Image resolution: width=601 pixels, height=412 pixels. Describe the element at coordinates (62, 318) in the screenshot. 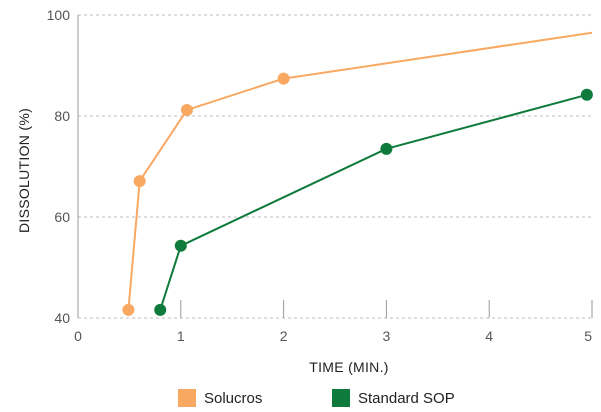

I see `y-tick-label-40: 40` at that location.